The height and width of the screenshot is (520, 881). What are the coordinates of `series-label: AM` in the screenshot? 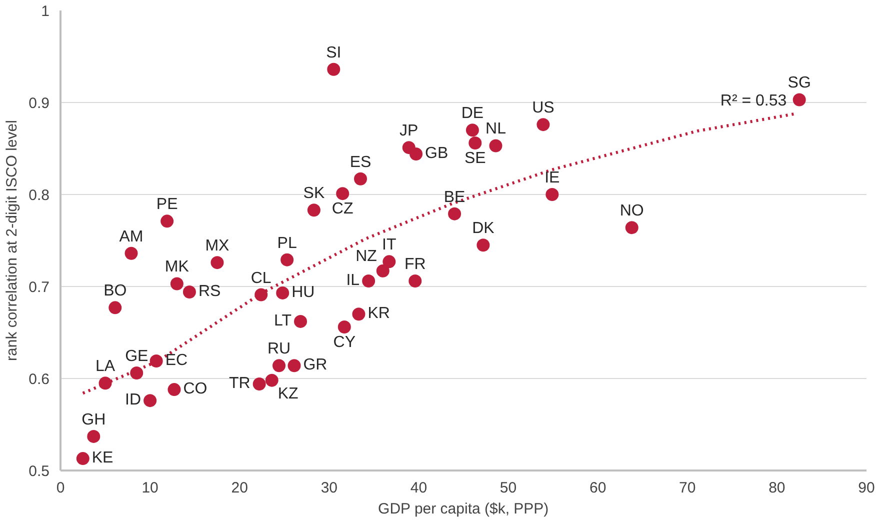 It's located at (131, 237).